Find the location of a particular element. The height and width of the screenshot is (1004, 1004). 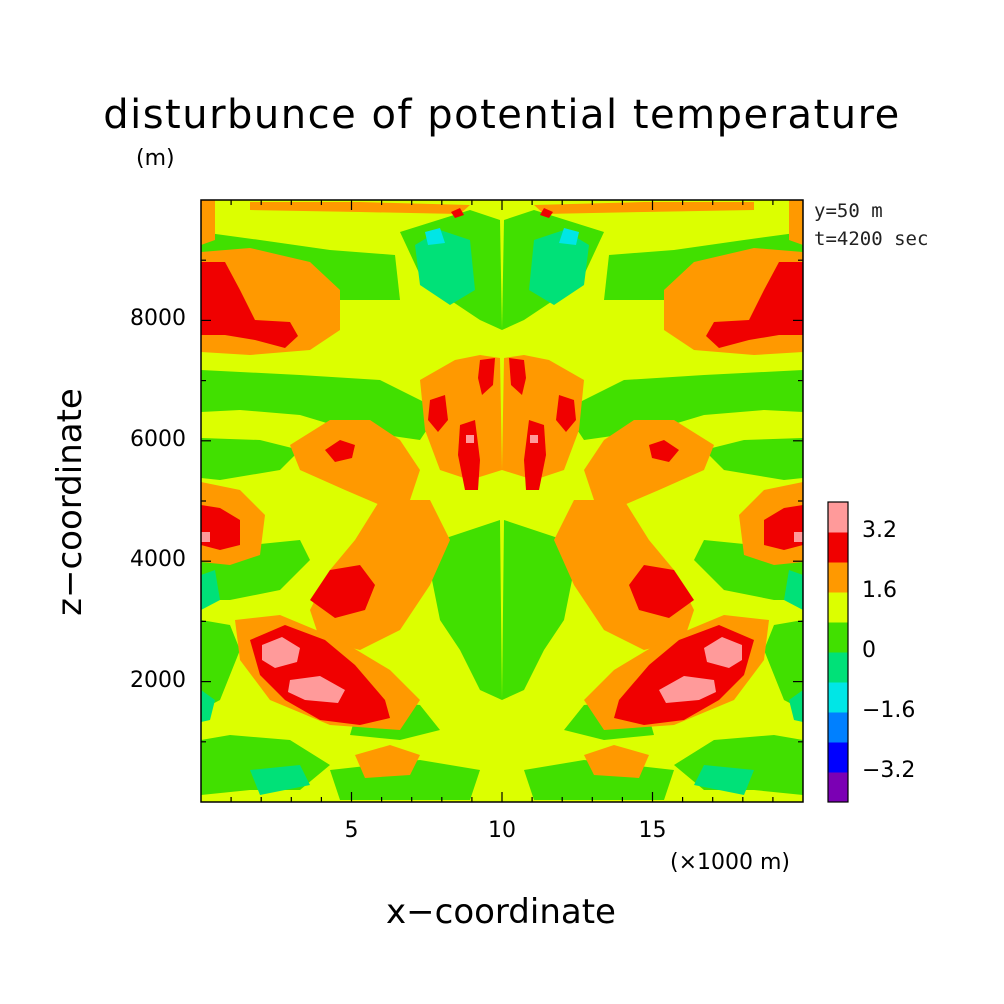

colorbar is located at coordinates (838, 652).